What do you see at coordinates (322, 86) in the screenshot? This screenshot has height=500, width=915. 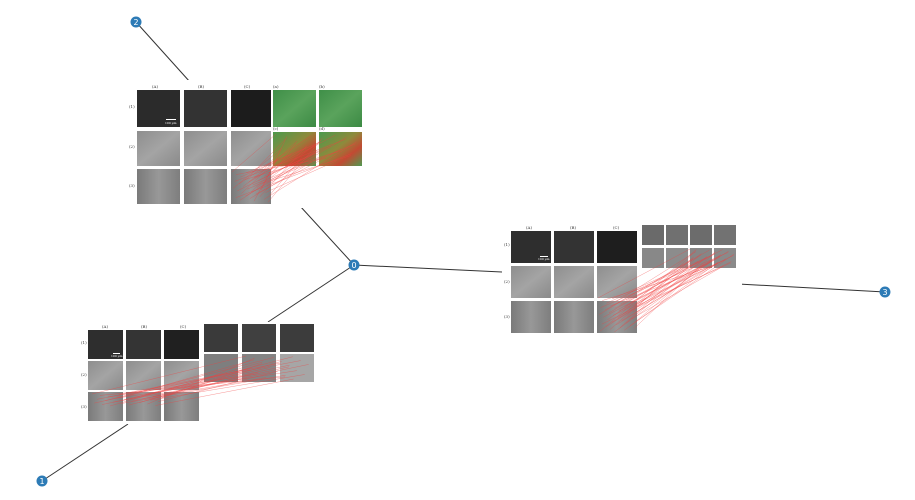 I see `overlay-label: (b)` at bounding box center [322, 86].